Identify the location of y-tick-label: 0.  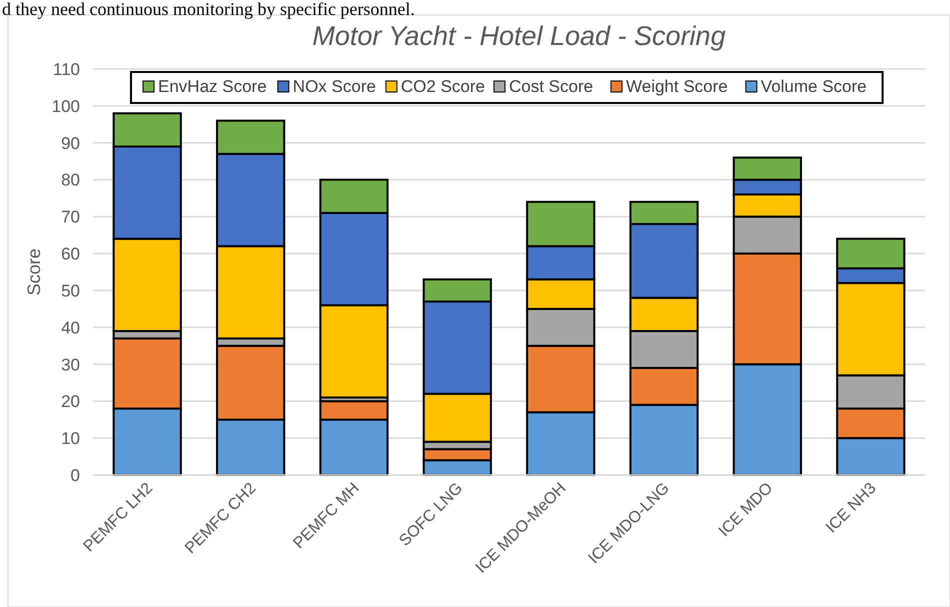
(75, 475).